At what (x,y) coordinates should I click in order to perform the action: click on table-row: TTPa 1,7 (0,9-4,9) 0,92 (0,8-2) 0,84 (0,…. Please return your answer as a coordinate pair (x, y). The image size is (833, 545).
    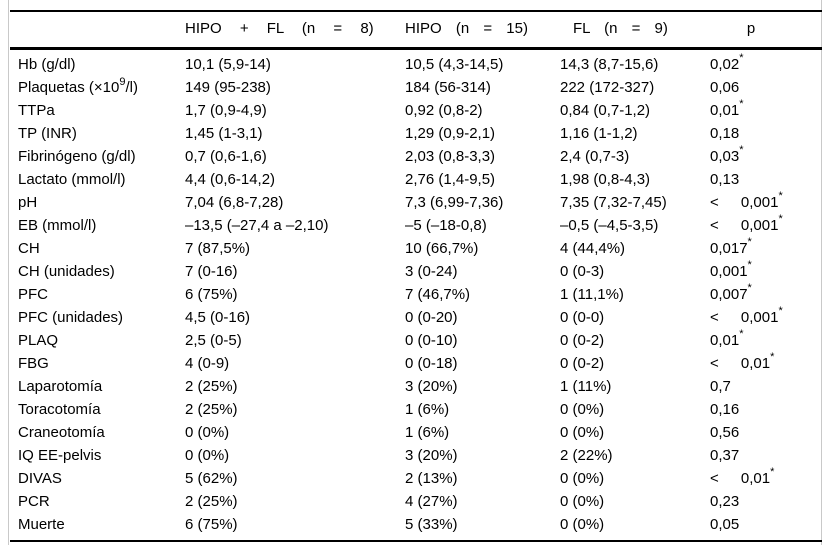
    Looking at the image, I should click on (416, 110).